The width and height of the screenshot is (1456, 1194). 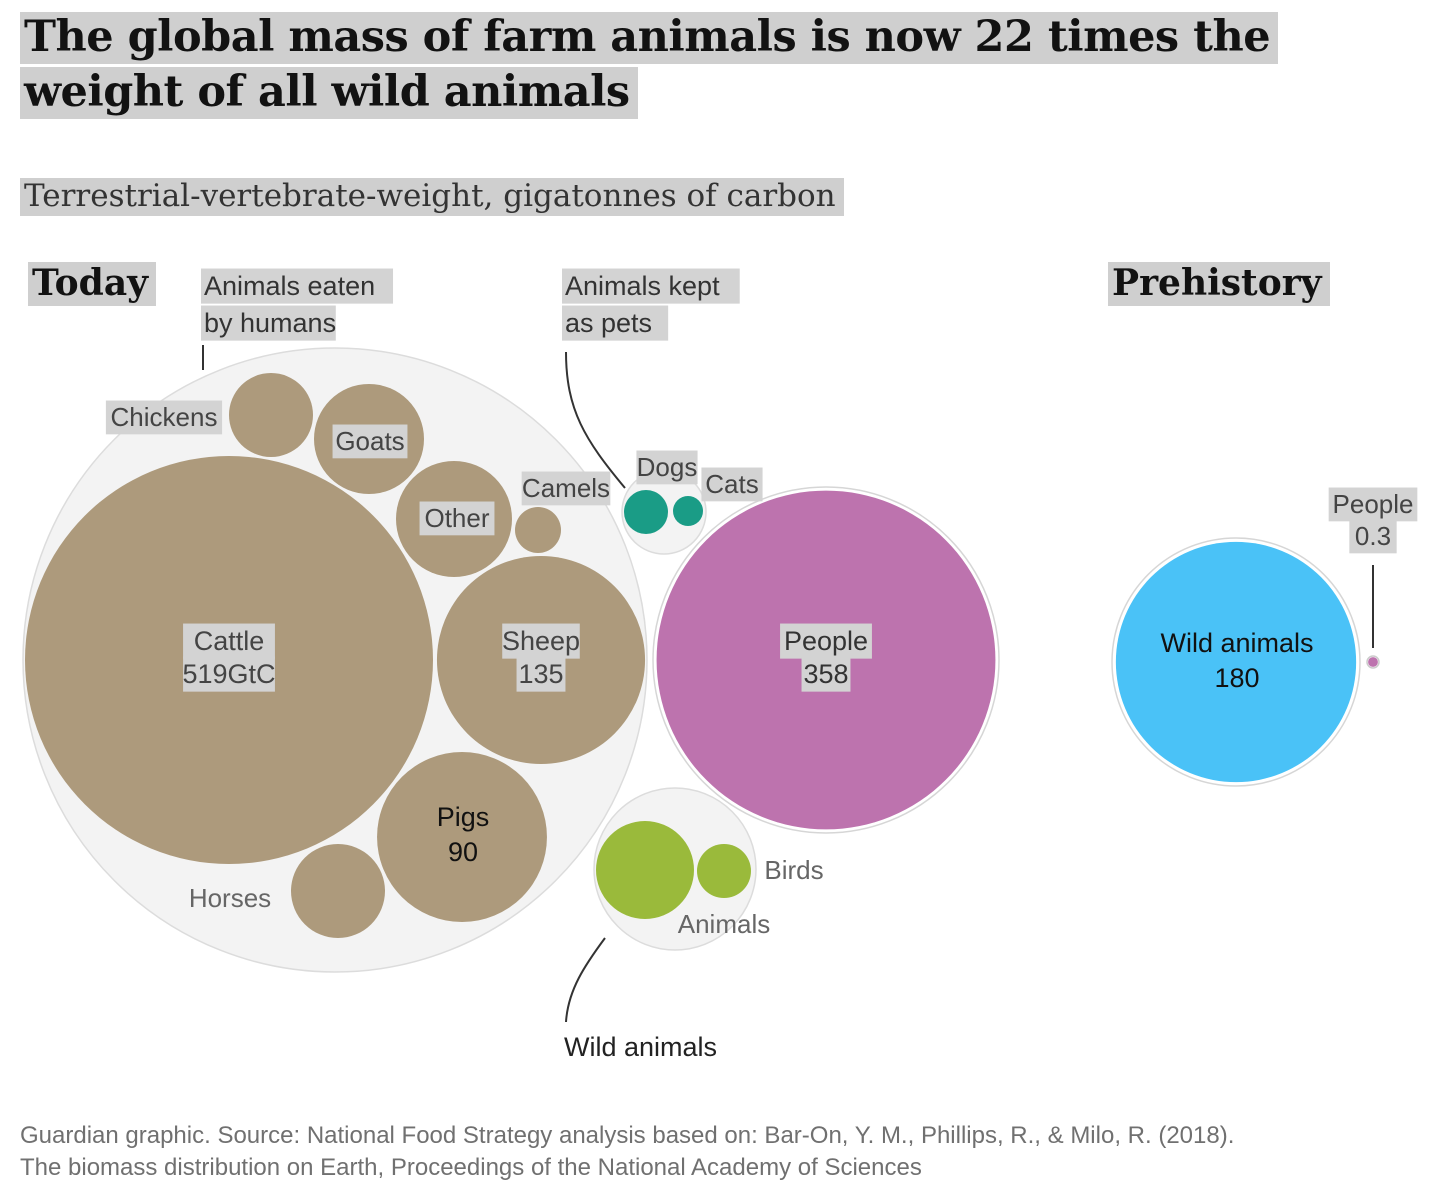 I want to click on label-prehistory-wild-value: 180, so click(x=1236, y=678).